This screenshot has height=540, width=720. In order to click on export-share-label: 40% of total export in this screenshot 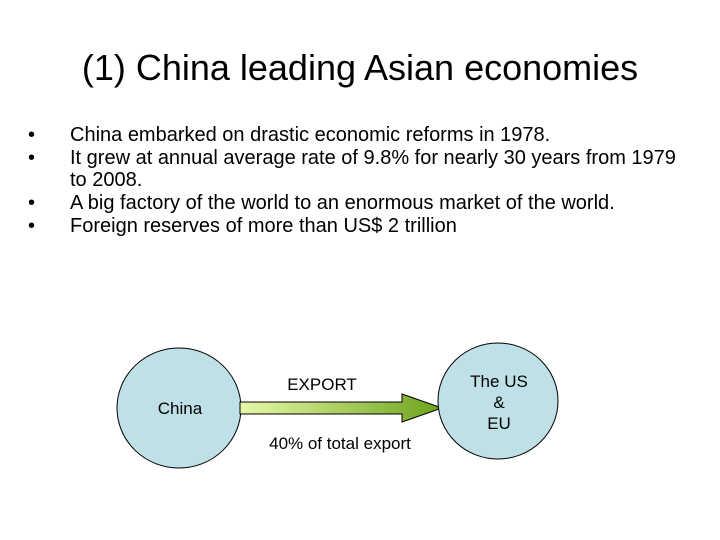, I will do `click(340, 443)`.